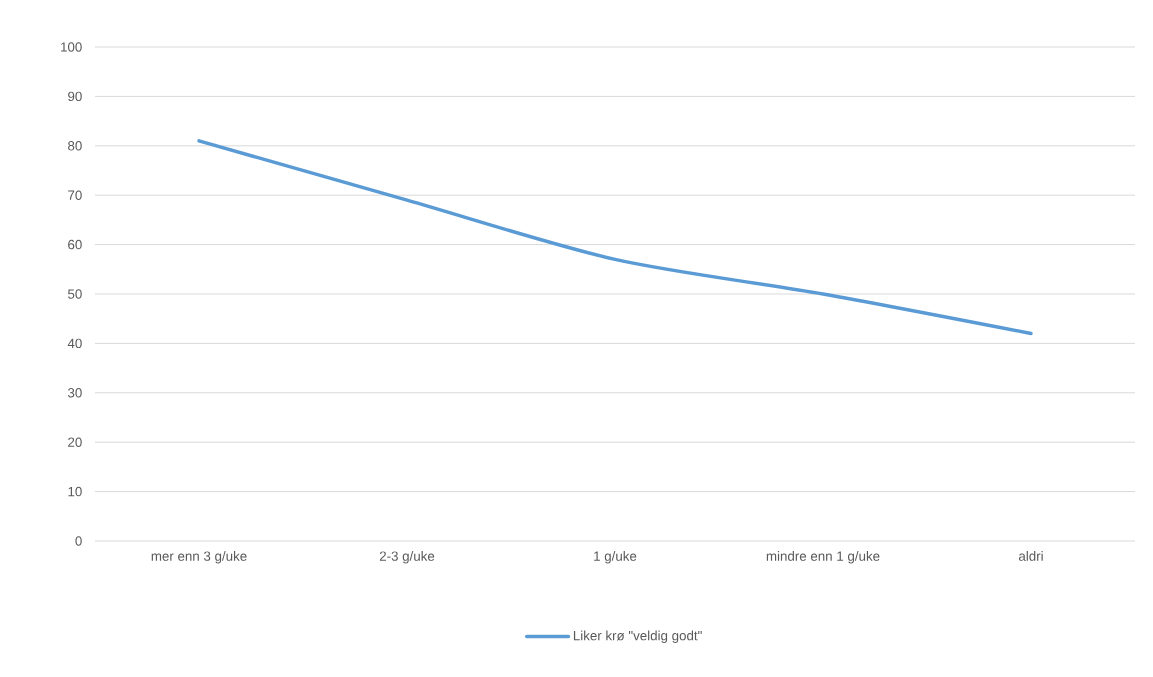 This screenshot has height=677, width=1153. Describe the element at coordinates (1030, 556) in the screenshot. I see `x-tick-label: aldri` at that location.